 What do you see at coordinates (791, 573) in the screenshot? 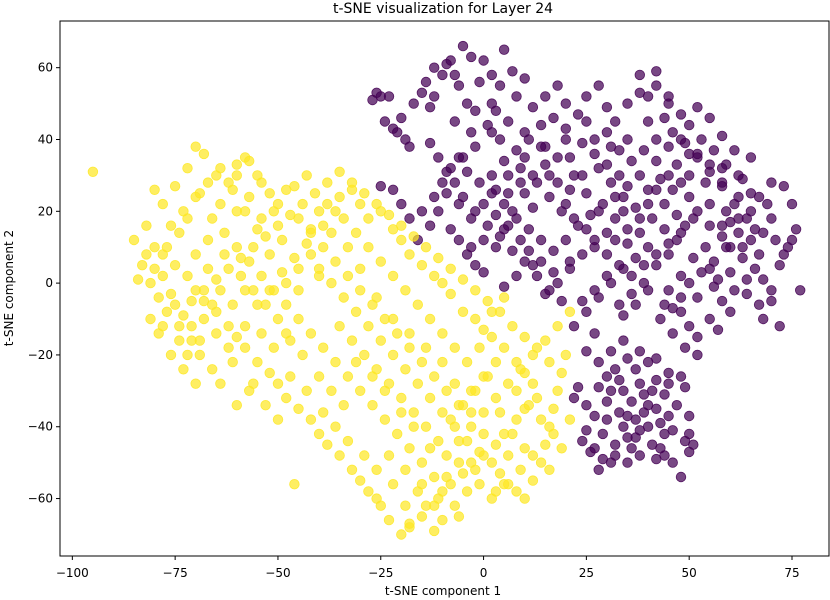
I see `x-tick-label: 75` at bounding box center [791, 573].